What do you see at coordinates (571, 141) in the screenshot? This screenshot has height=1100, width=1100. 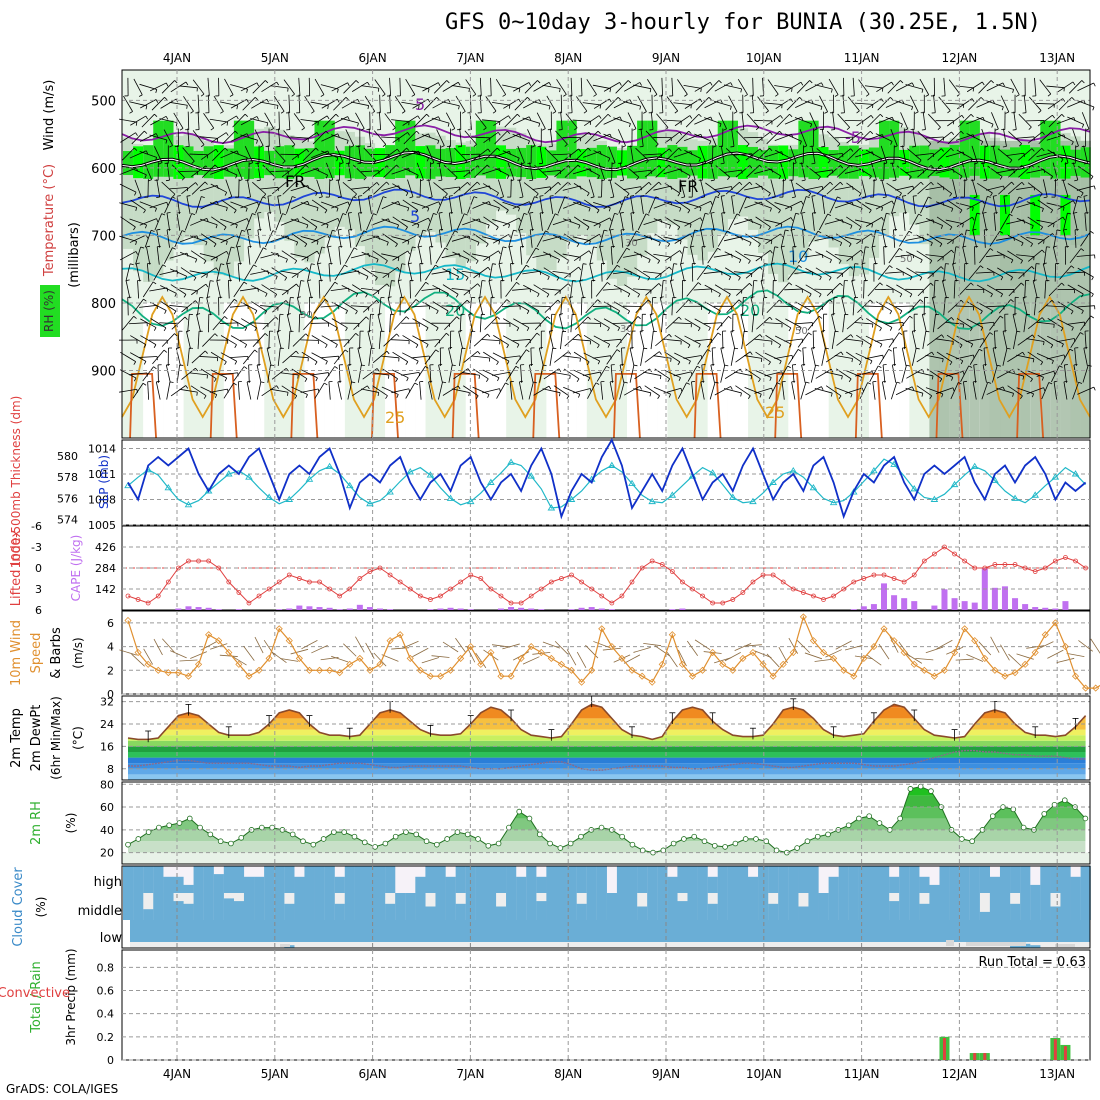 I see `rh-cell-bright` at bounding box center [571, 141].